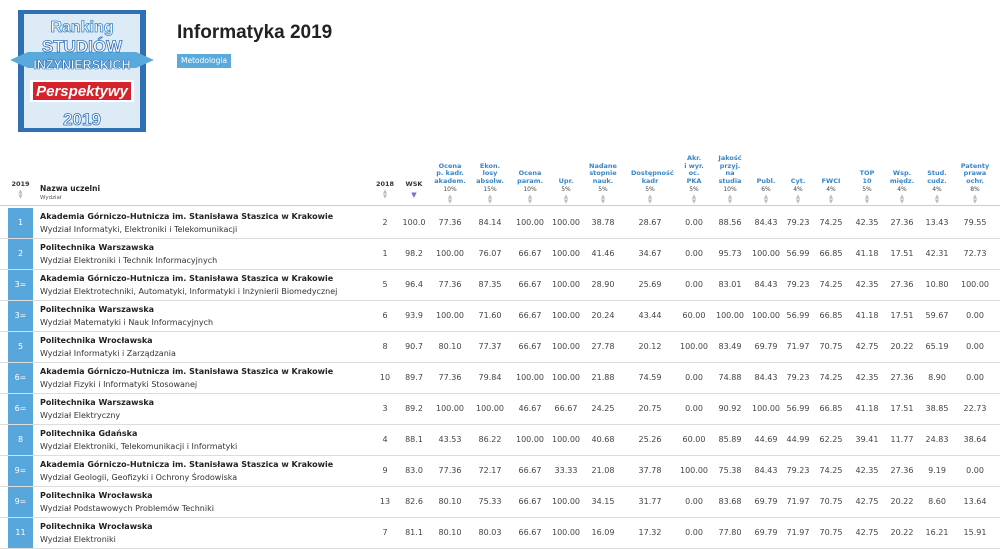  Describe the element at coordinates (204, 61) in the screenshot. I see `methodology-button: Metodologia` at that location.